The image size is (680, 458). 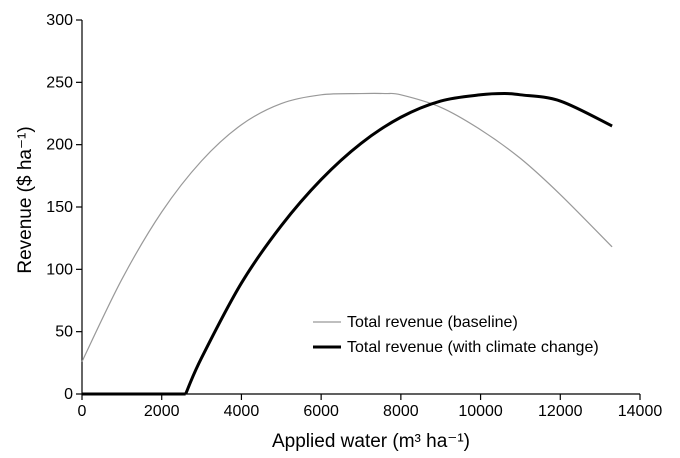 I want to click on x-axis-title: Applied water (m³ ha⁻¹), so click(x=371, y=441).